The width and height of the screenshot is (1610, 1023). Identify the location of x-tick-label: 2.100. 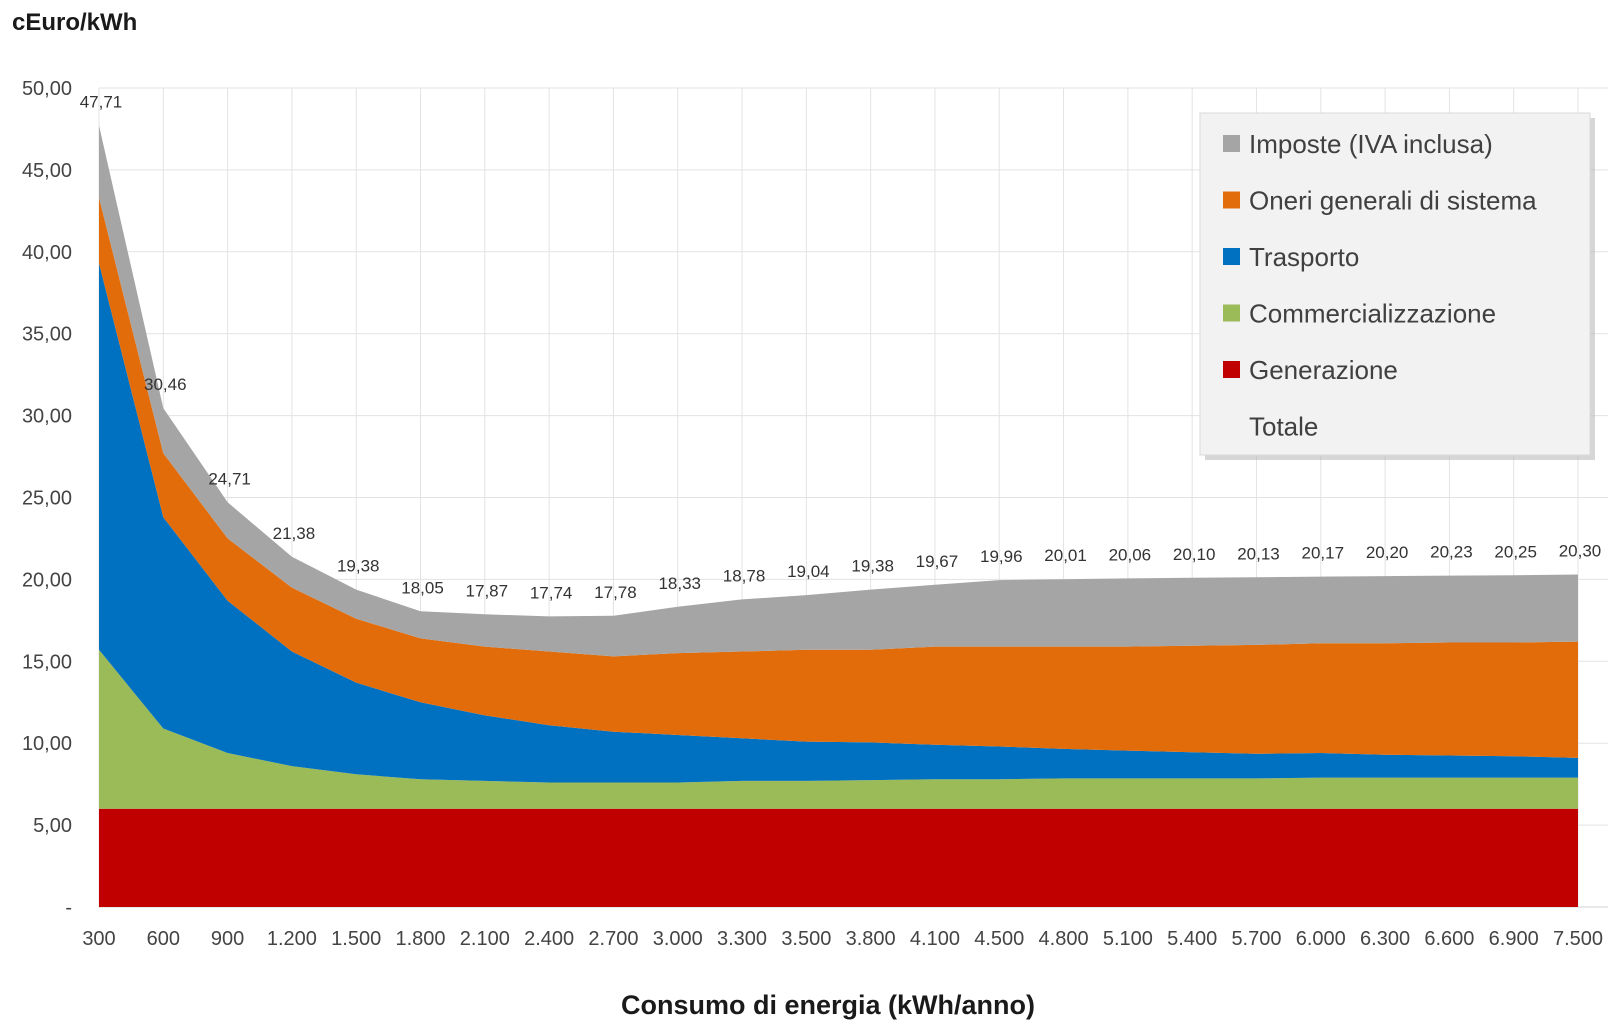
(485, 939).